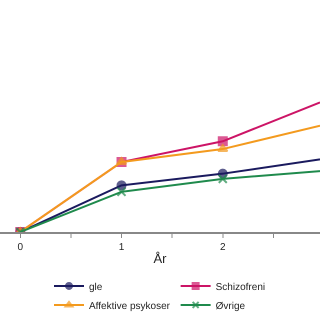 Image resolution: width=320 pixels, height=320 pixels. Describe the element at coordinates (20, 247) in the screenshot. I see `x-tick-label: 0` at that location.